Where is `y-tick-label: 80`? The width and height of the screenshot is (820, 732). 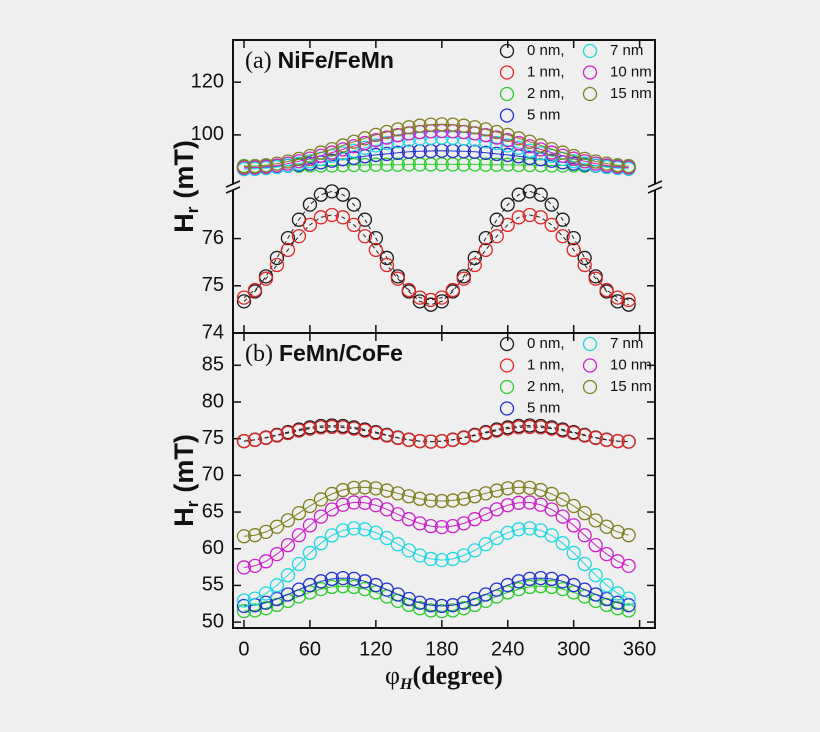 y-tick-label: 80 is located at coordinates (213, 401).